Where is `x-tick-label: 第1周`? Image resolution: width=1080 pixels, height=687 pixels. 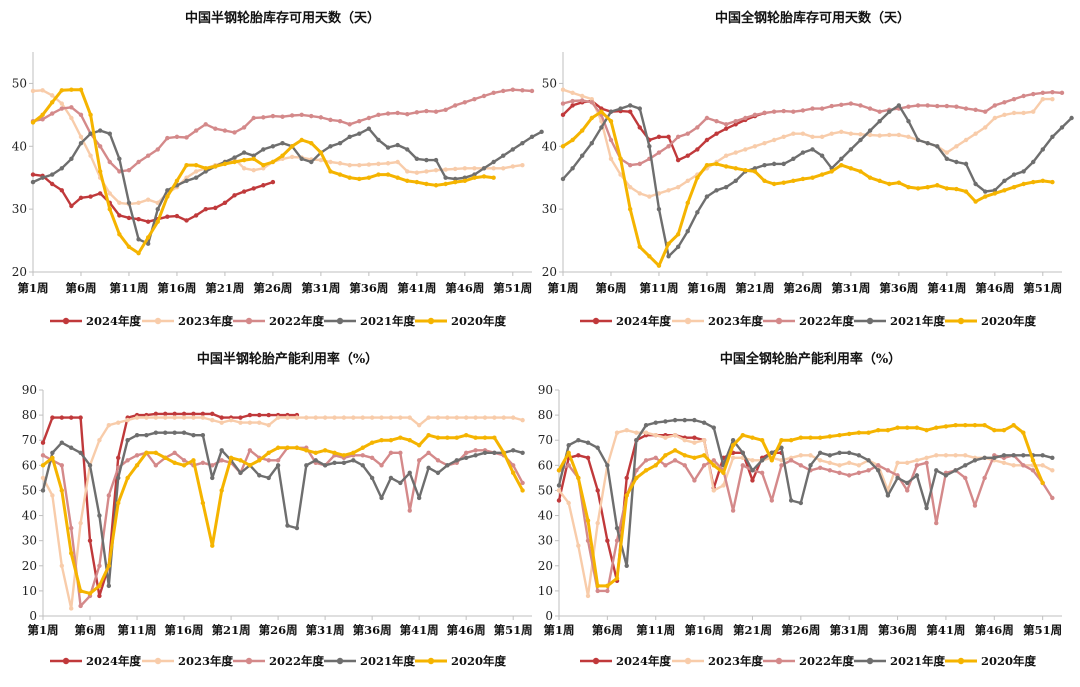
x-tick-label: 第1周 is located at coordinates (42, 630).